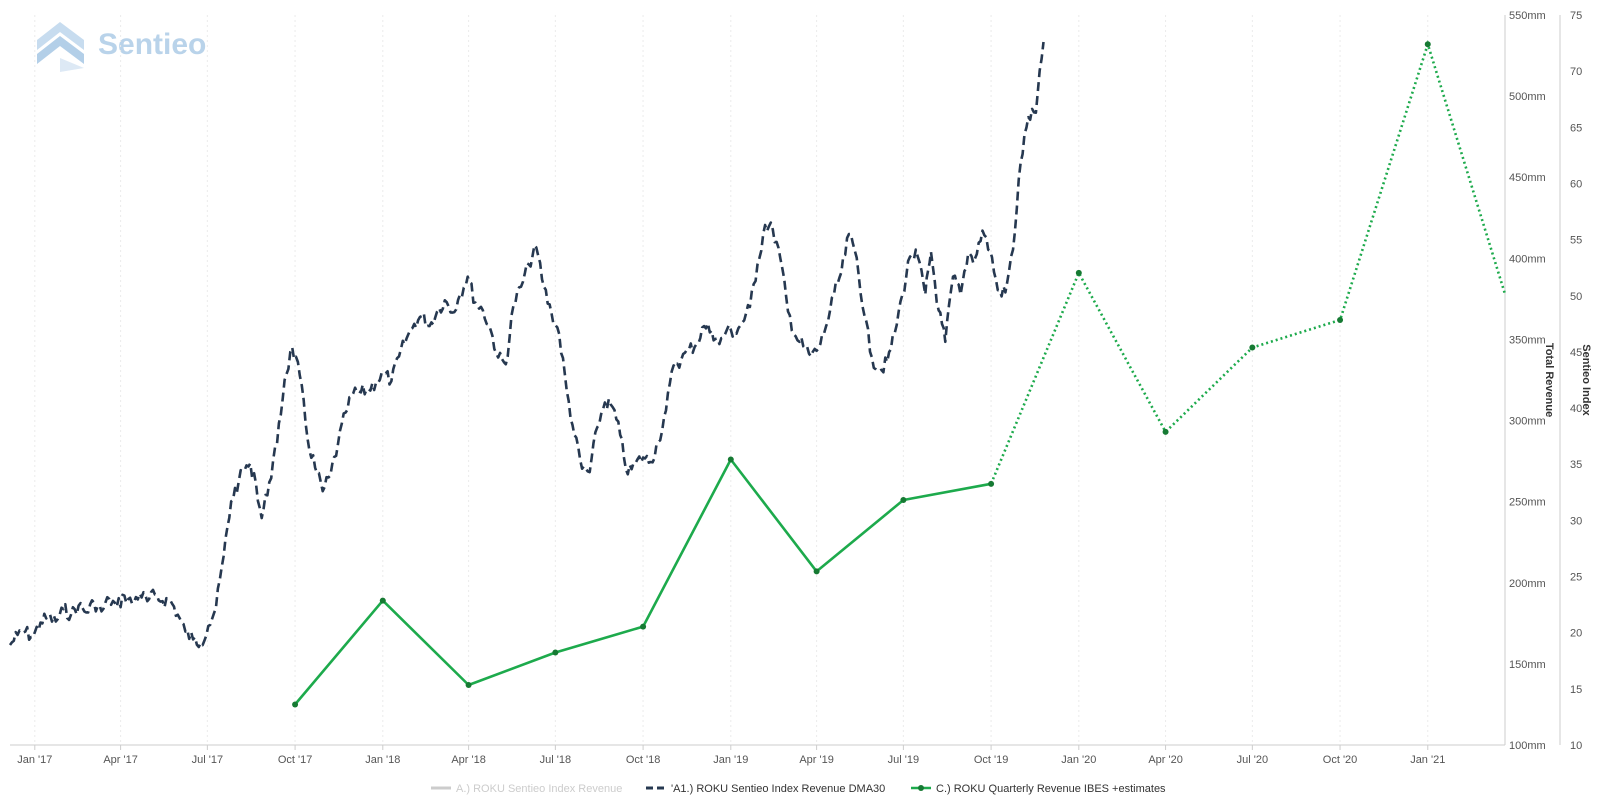  Describe the element at coordinates (903, 760) in the screenshot. I see `x-tick-label: Jul '19` at that location.